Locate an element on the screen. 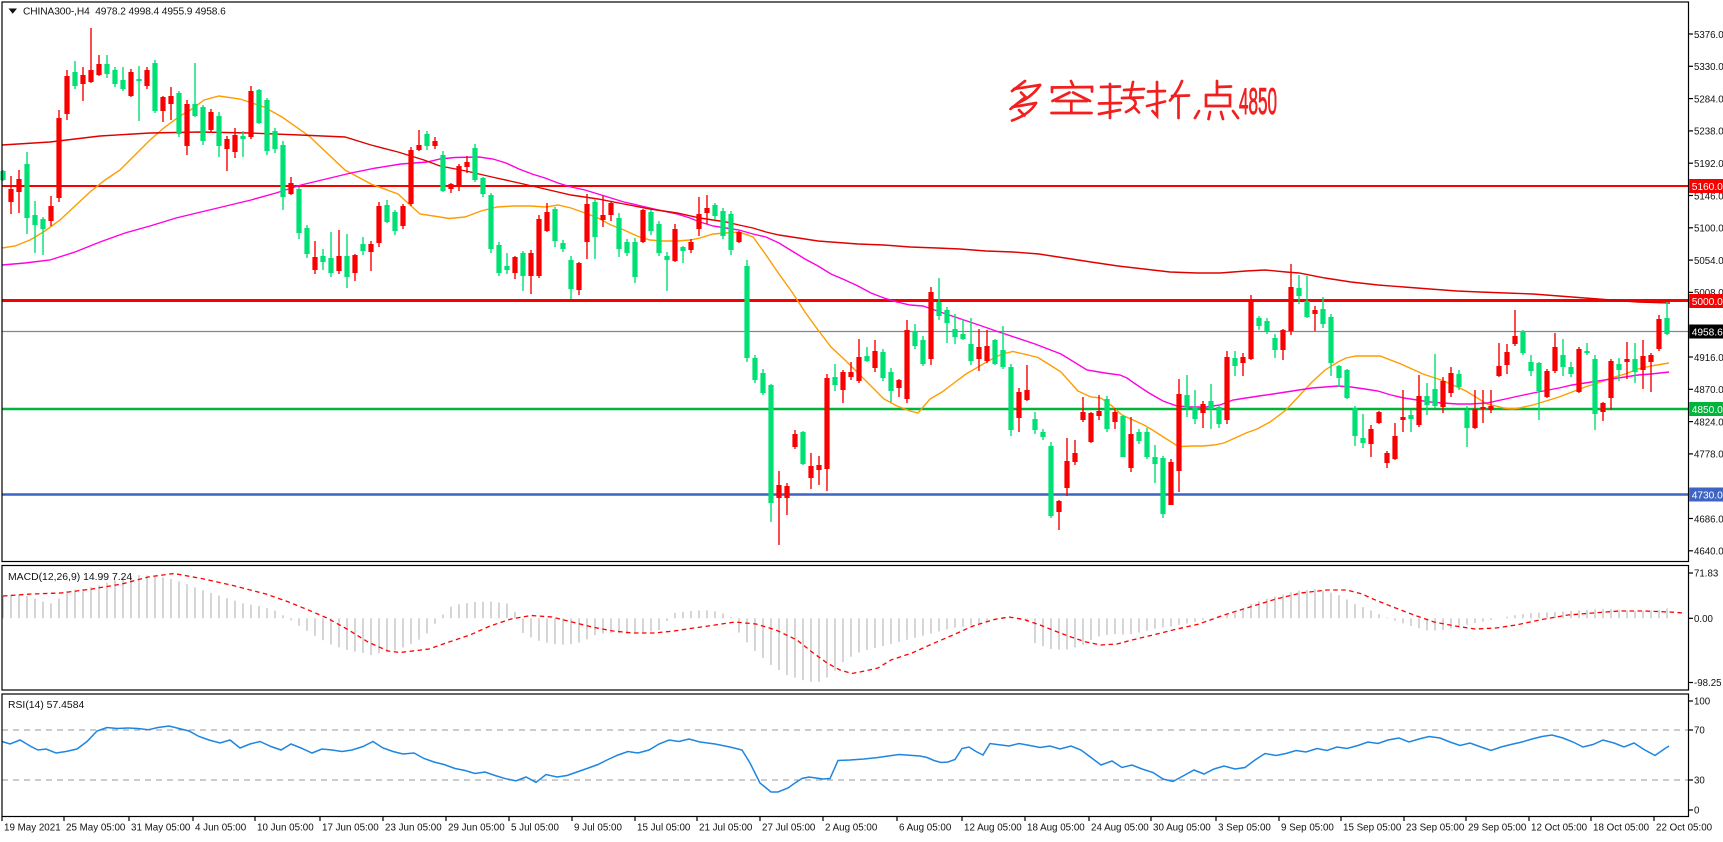  svg-text: 23 Sep 05:00 is located at coordinates (1435, 828).